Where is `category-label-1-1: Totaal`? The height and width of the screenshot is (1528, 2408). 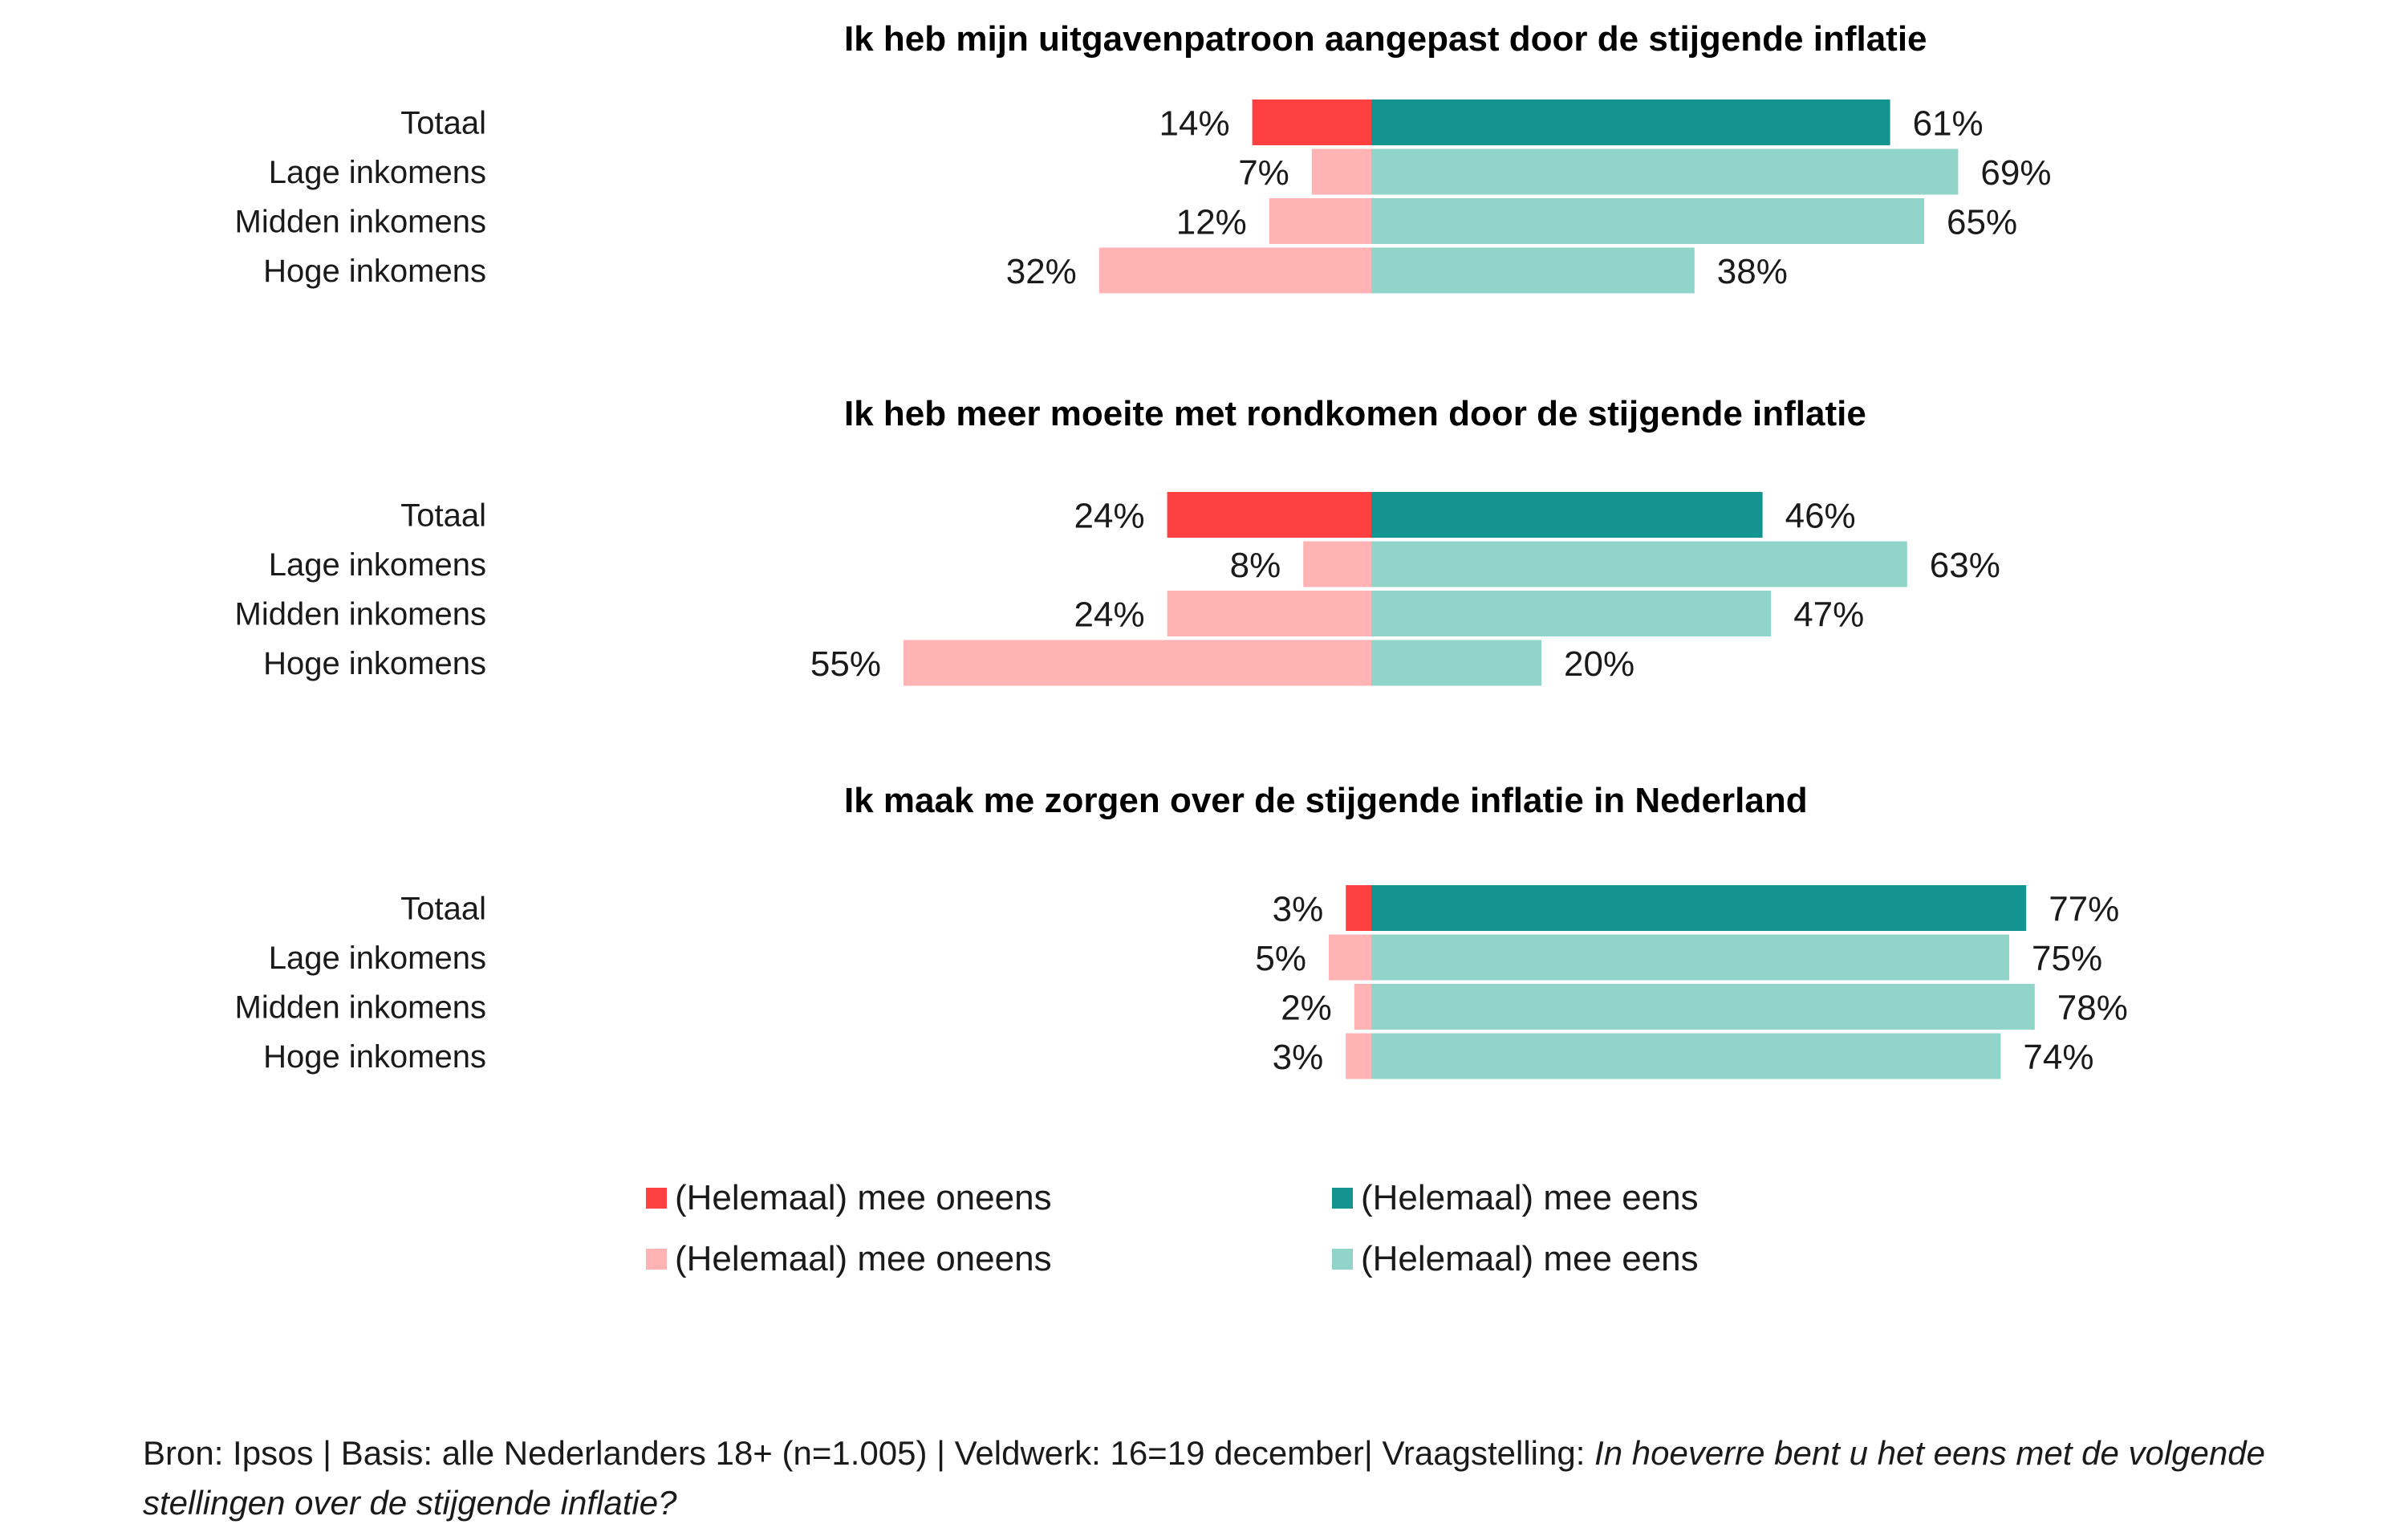 category-label-1-1: Totaal is located at coordinates (443, 124).